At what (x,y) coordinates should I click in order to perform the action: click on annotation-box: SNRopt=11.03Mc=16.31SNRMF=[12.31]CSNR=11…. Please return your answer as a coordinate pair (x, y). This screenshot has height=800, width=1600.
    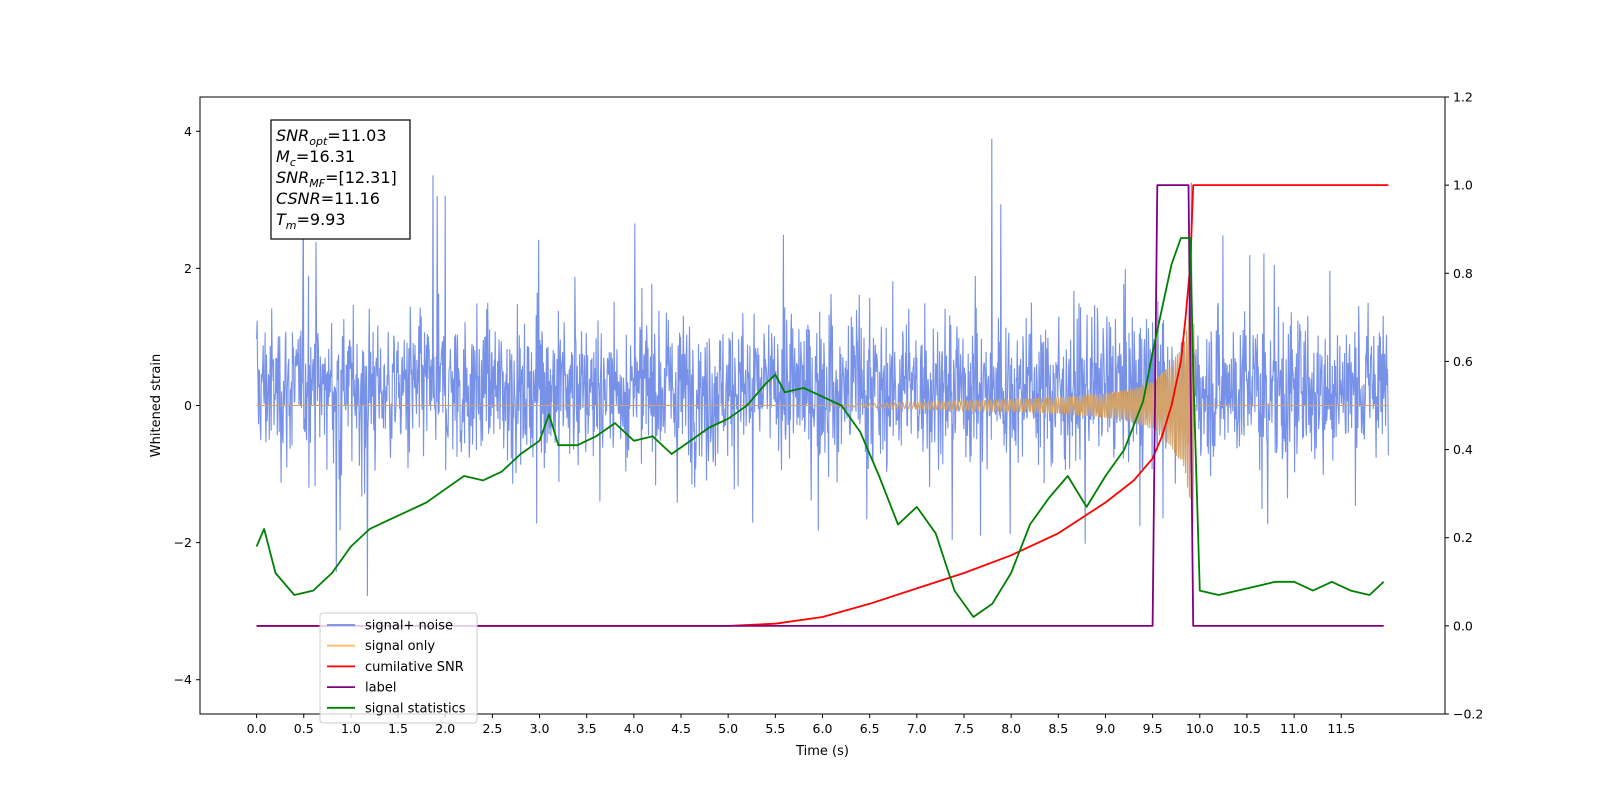
    Looking at the image, I should click on (340, 179).